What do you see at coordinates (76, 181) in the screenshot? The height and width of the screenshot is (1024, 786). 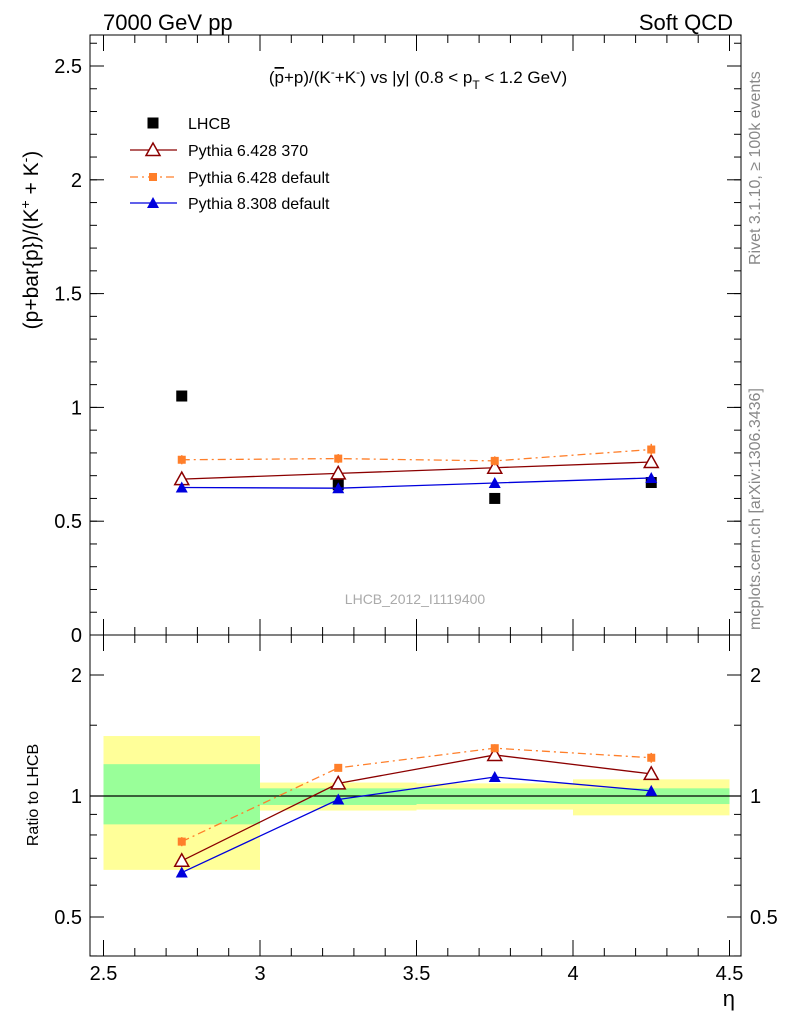 I see `main-ytick-label: 2` at bounding box center [76, 181].